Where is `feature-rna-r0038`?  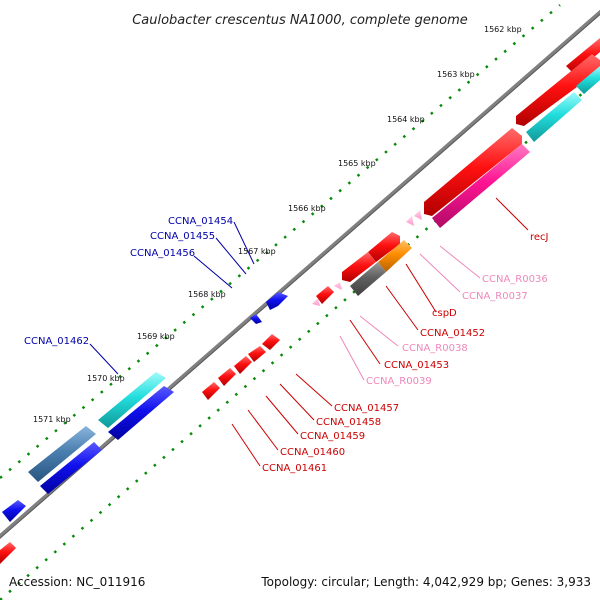 feature-rna-r0038 is located at coordinates (338, 286).